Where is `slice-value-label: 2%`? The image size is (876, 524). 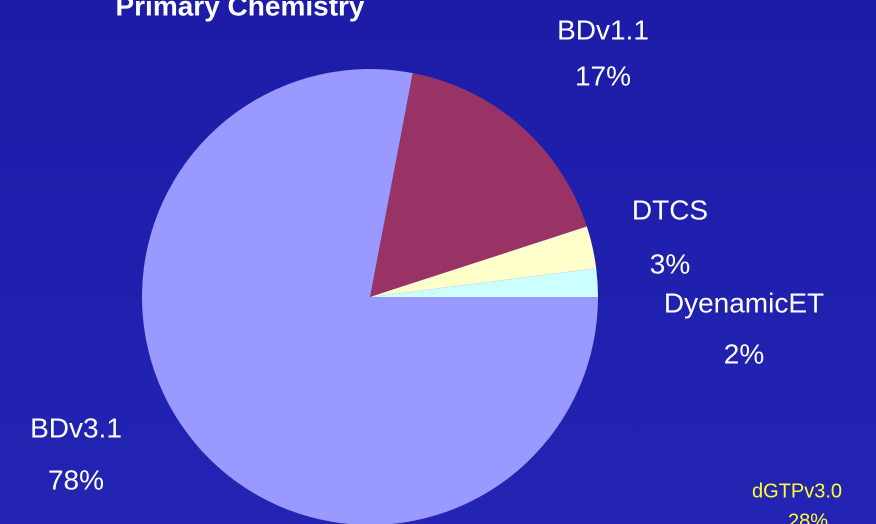 slice-value-label: 2% is located at coordinates (744, 353).